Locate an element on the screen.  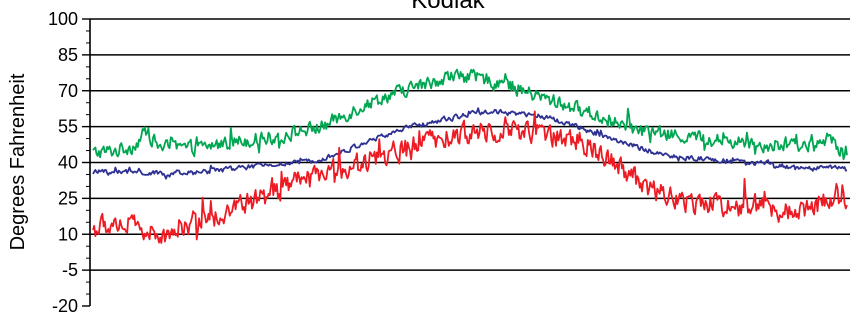
y-tick-label: 10 is located at coordinates (68, 234).